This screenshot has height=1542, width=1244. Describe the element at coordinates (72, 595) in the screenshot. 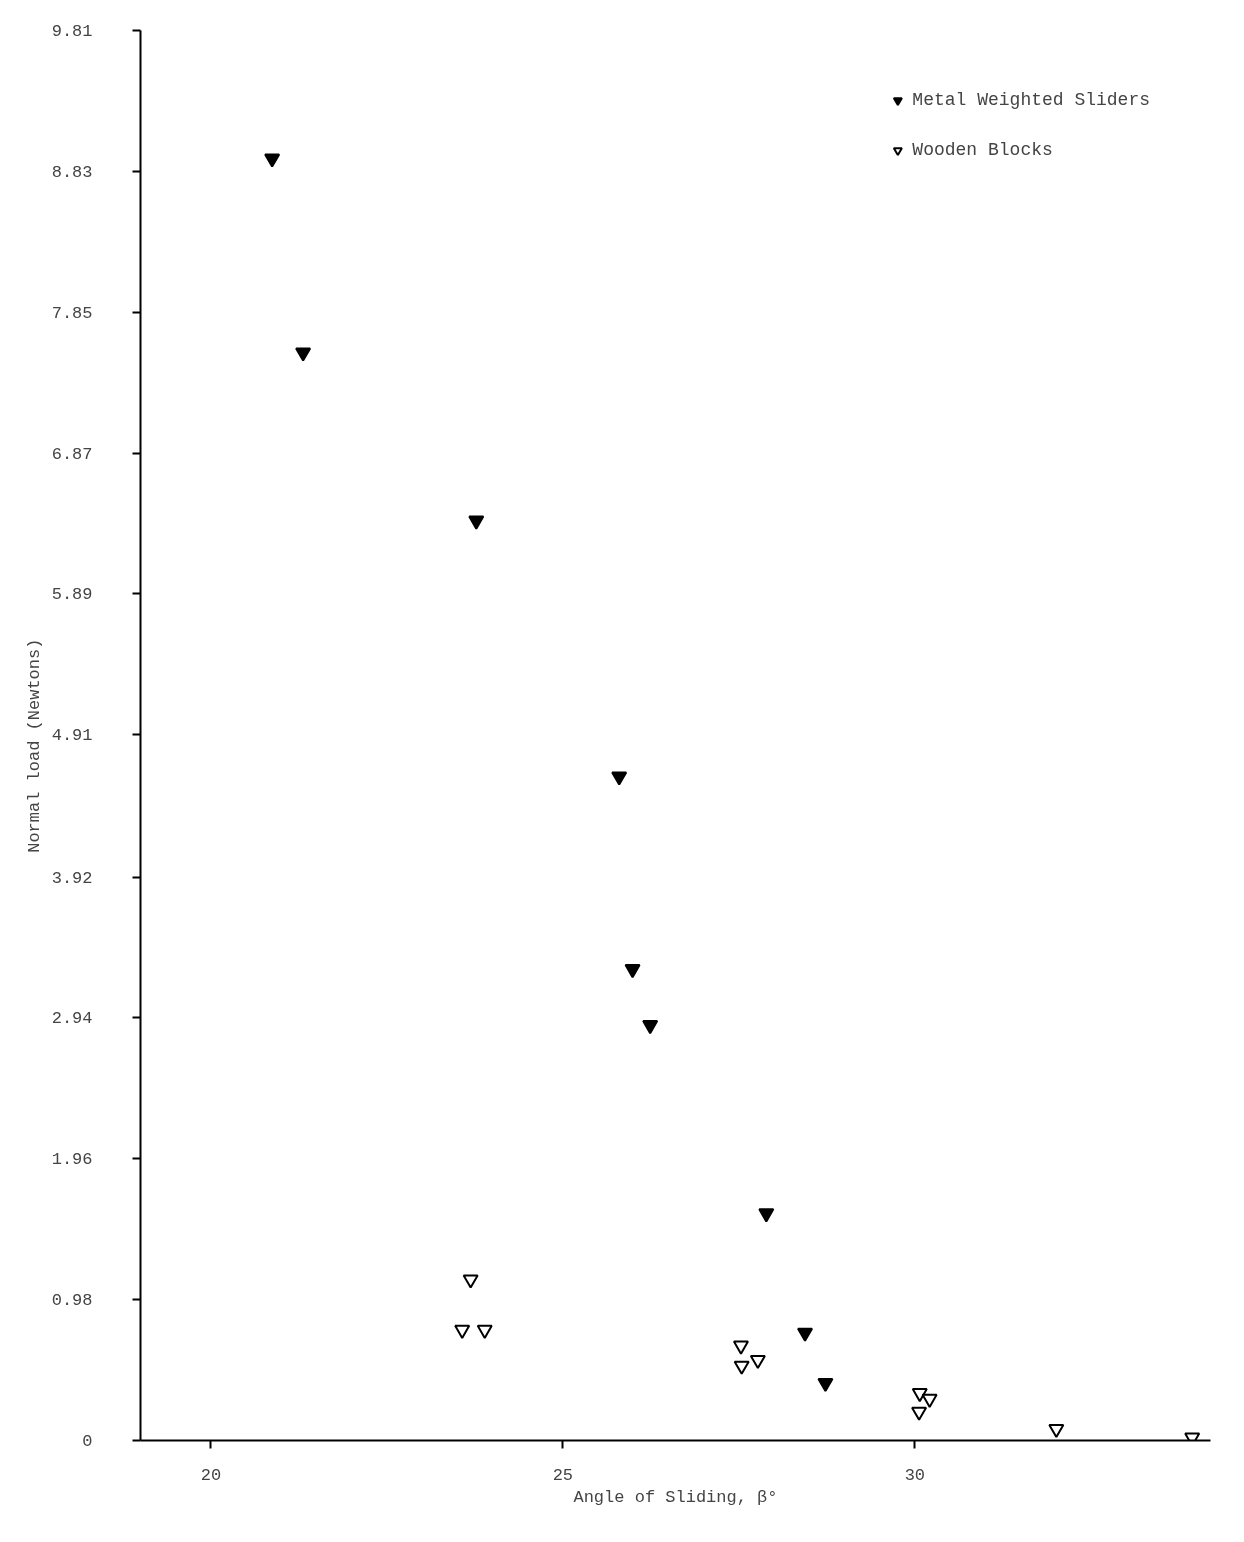

I see `y-tick-label: 5.89` at that location.